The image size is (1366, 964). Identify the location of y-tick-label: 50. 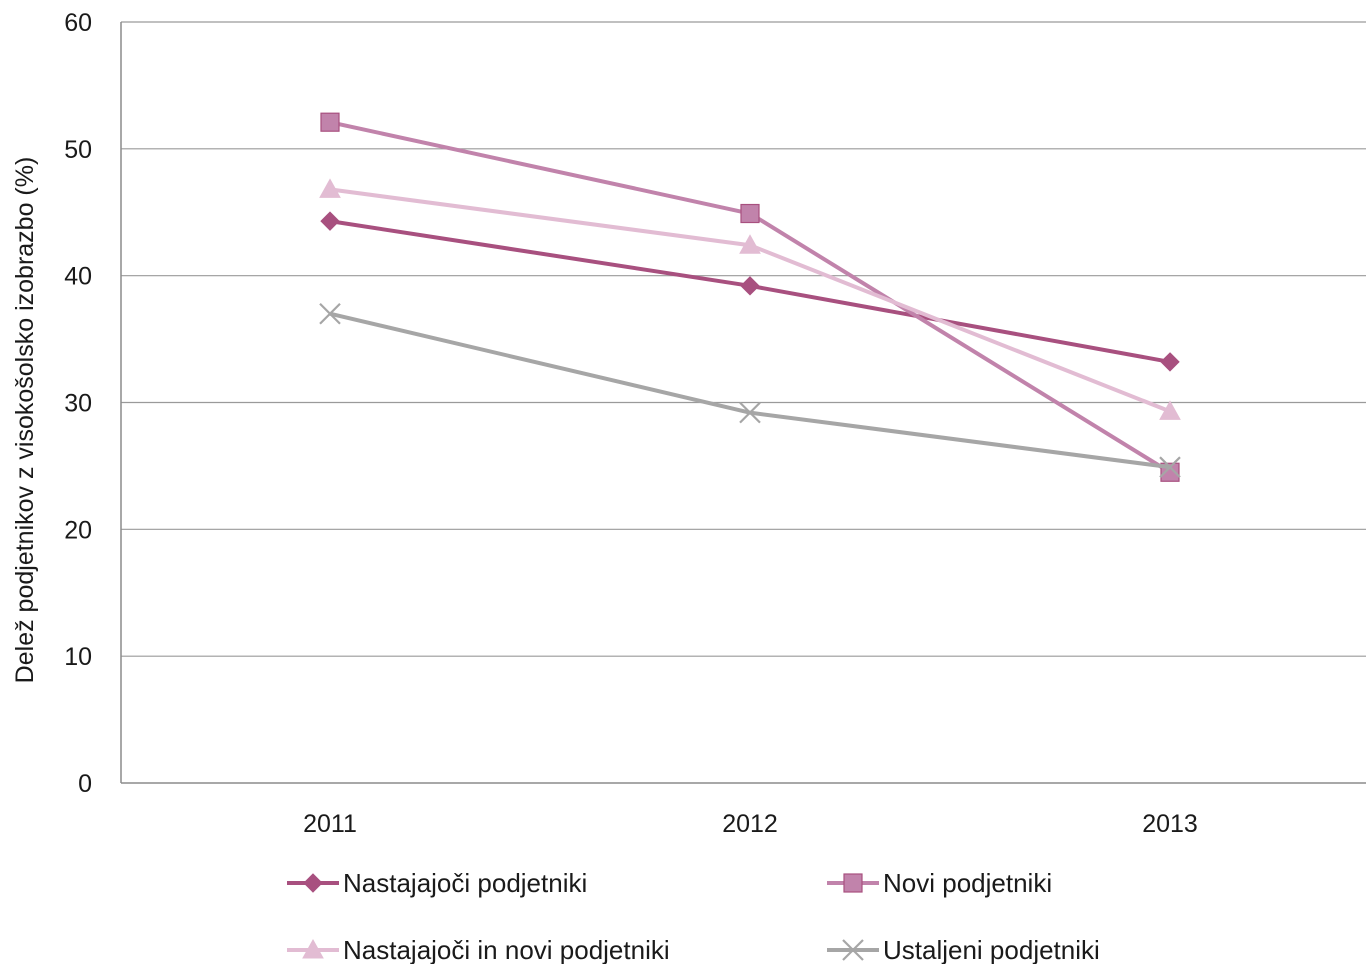
(78, 150).